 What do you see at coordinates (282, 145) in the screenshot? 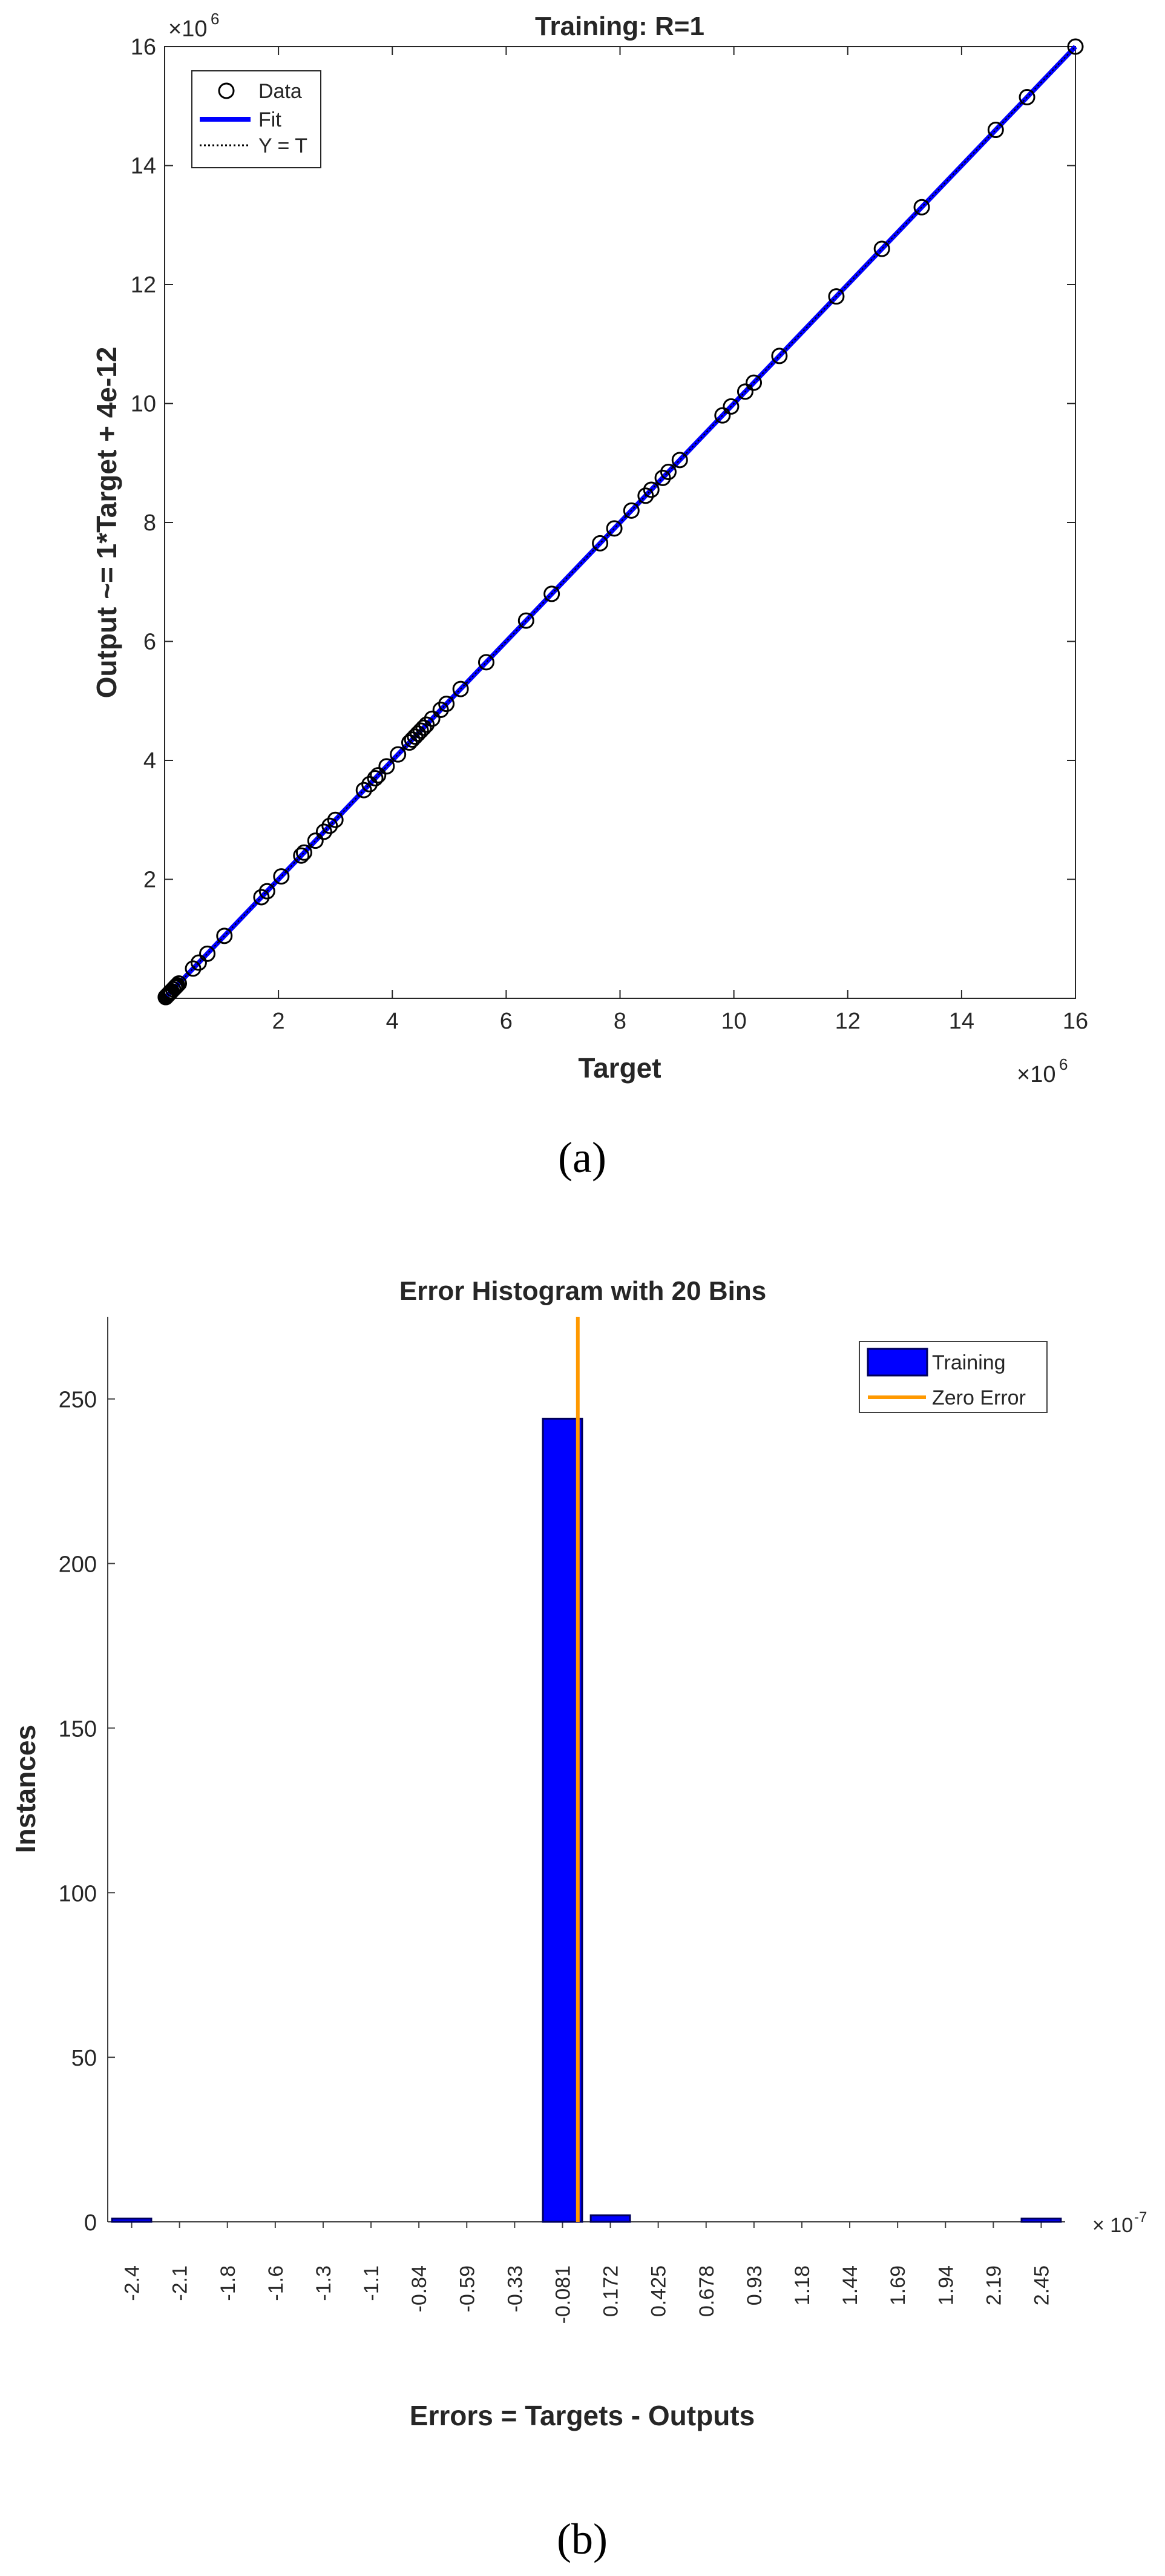
I see `legend-yt-label: Y = T` at bounding box center [282, 145].